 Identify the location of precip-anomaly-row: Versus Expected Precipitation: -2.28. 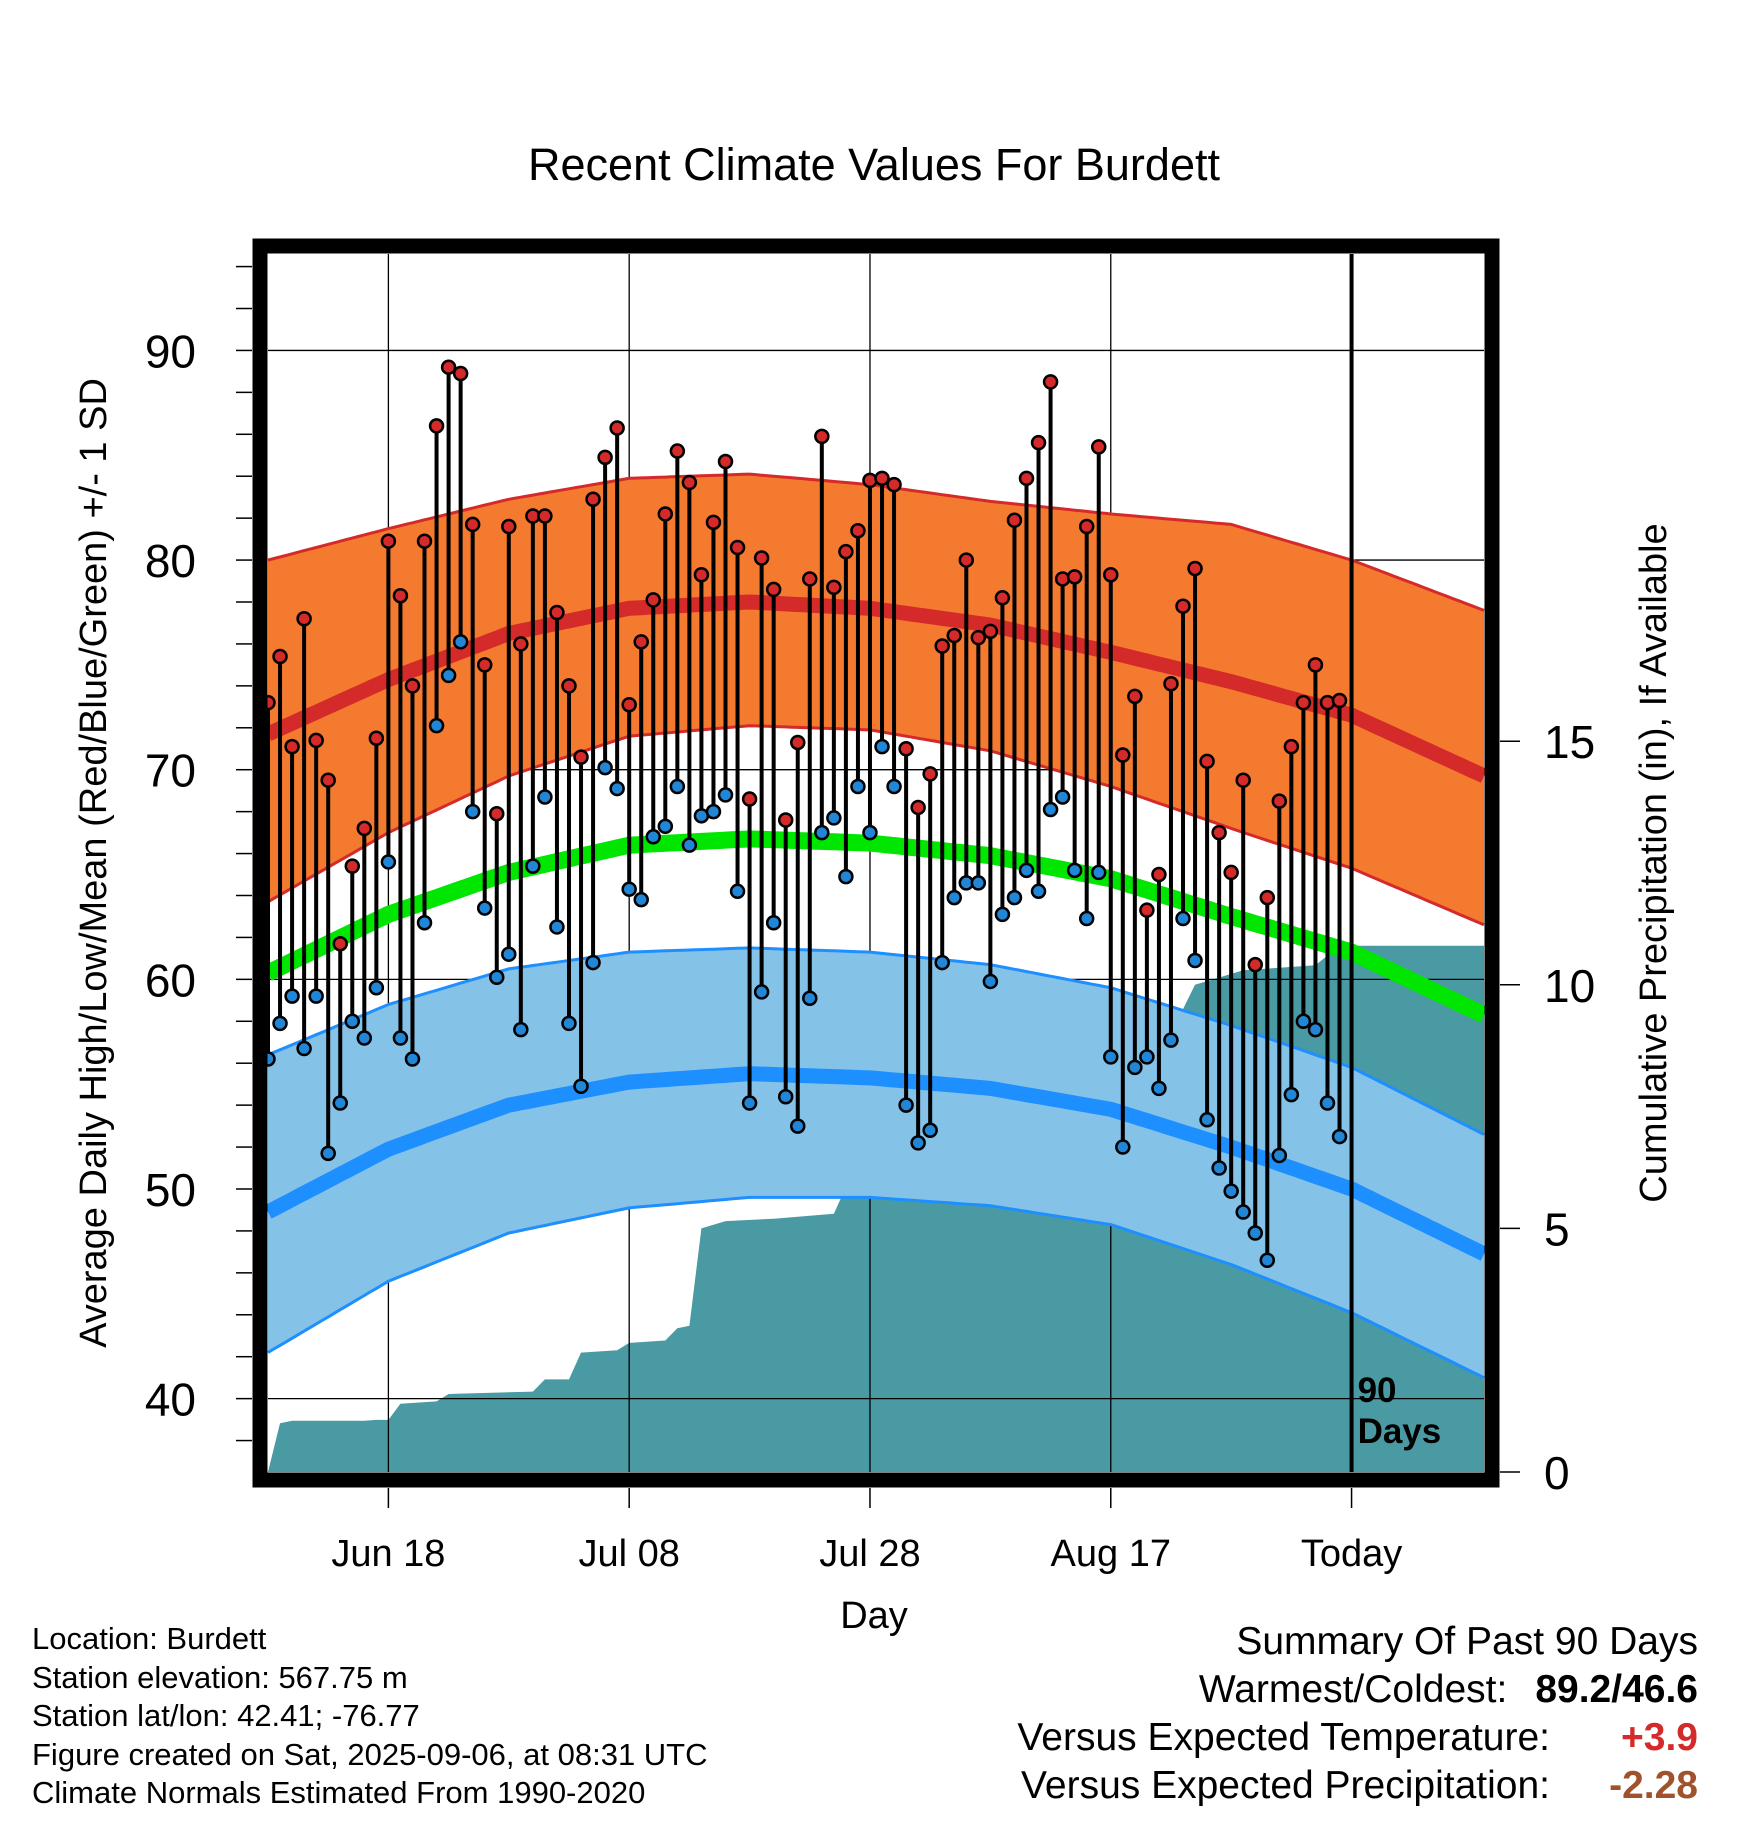
(1357, 1788).